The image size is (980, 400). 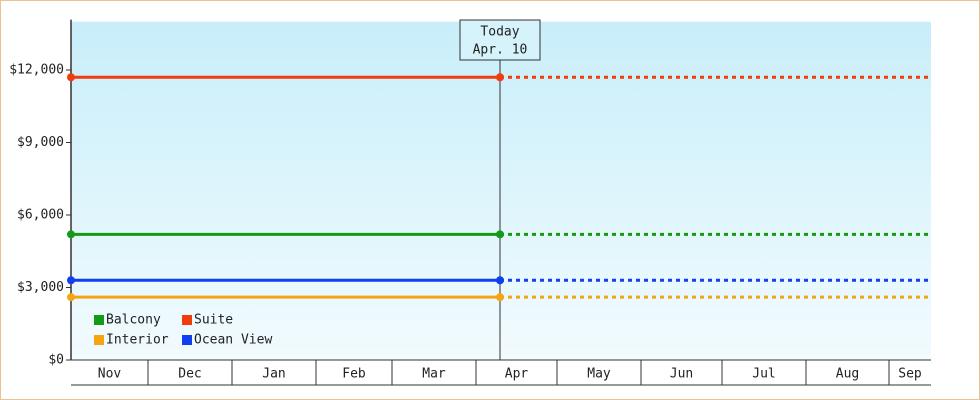 What do you see at coordinates (40, 142) in the screenshot?
I see `y-tick-label: $9,000` at bounding box center [40, 142].